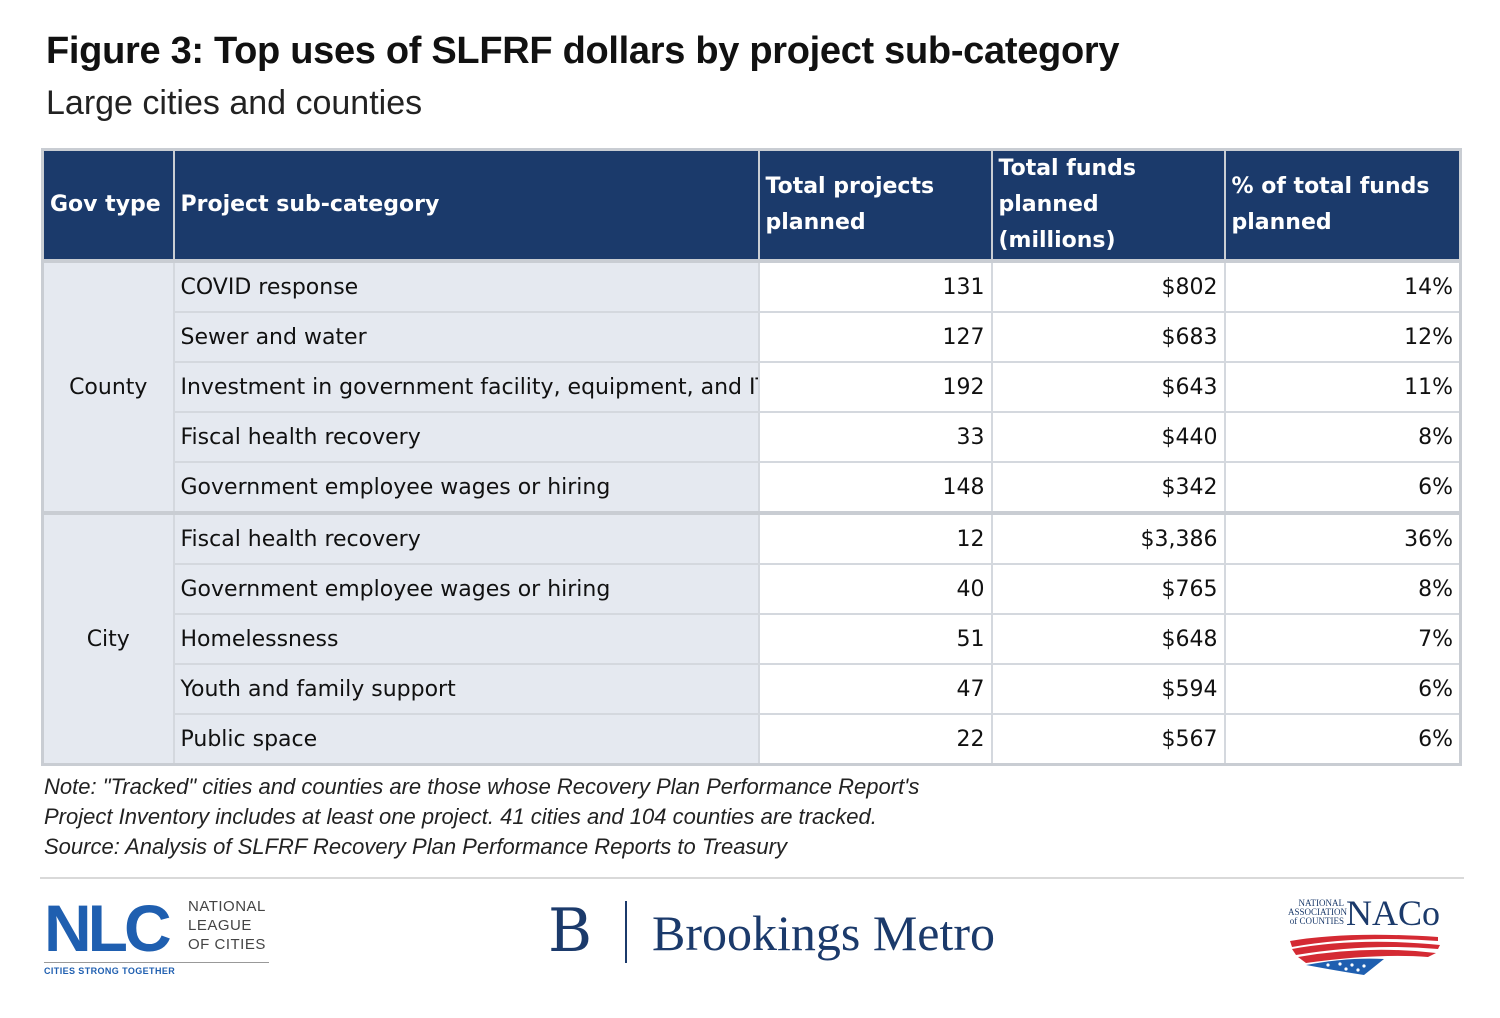 This screenshot has height=1018, width=1500. What do you see at coordinates (1108, 639) in the screenshot?
I see `funds-cell: $648` at bounding box center [1108, 639].